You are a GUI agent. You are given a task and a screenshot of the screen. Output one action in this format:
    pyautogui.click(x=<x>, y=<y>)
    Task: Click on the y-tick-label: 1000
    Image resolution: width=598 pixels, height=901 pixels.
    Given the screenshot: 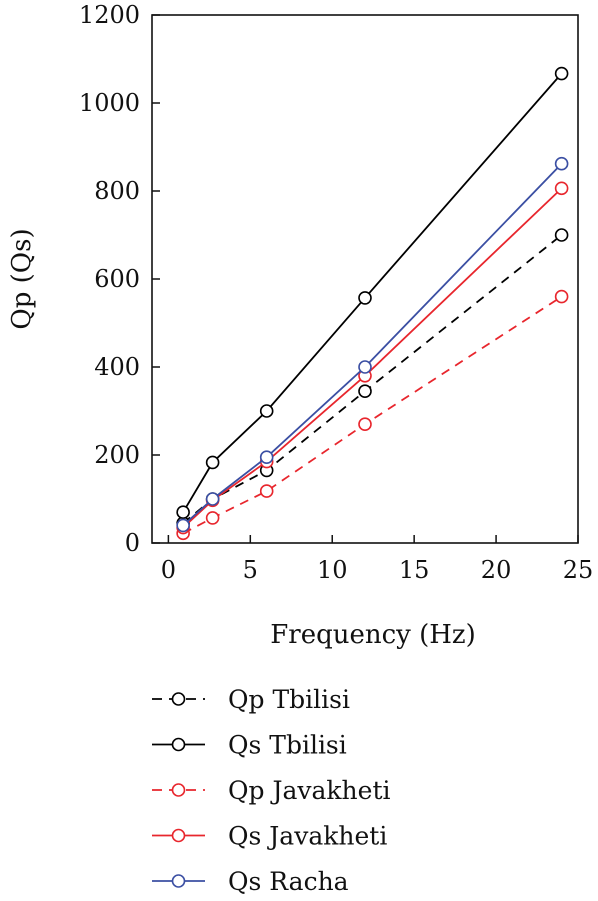 What is the action you would take?
    pyautogui.click(x=109, y=103)
    